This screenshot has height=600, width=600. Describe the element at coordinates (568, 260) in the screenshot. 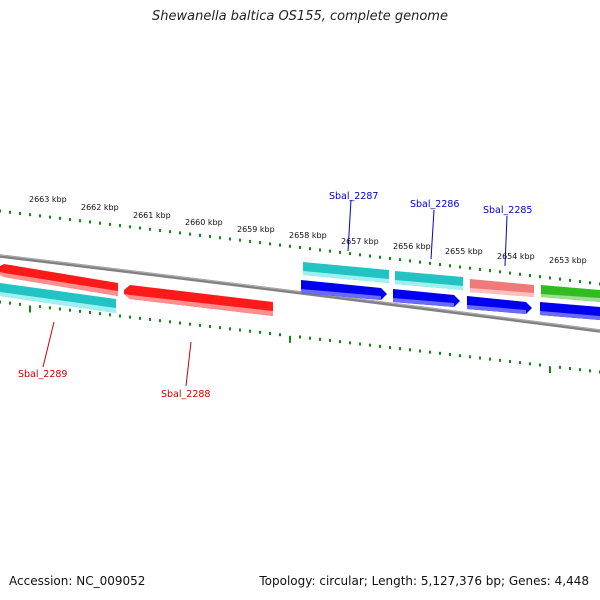

I see `tick-label: 2653 kbp` at that location.